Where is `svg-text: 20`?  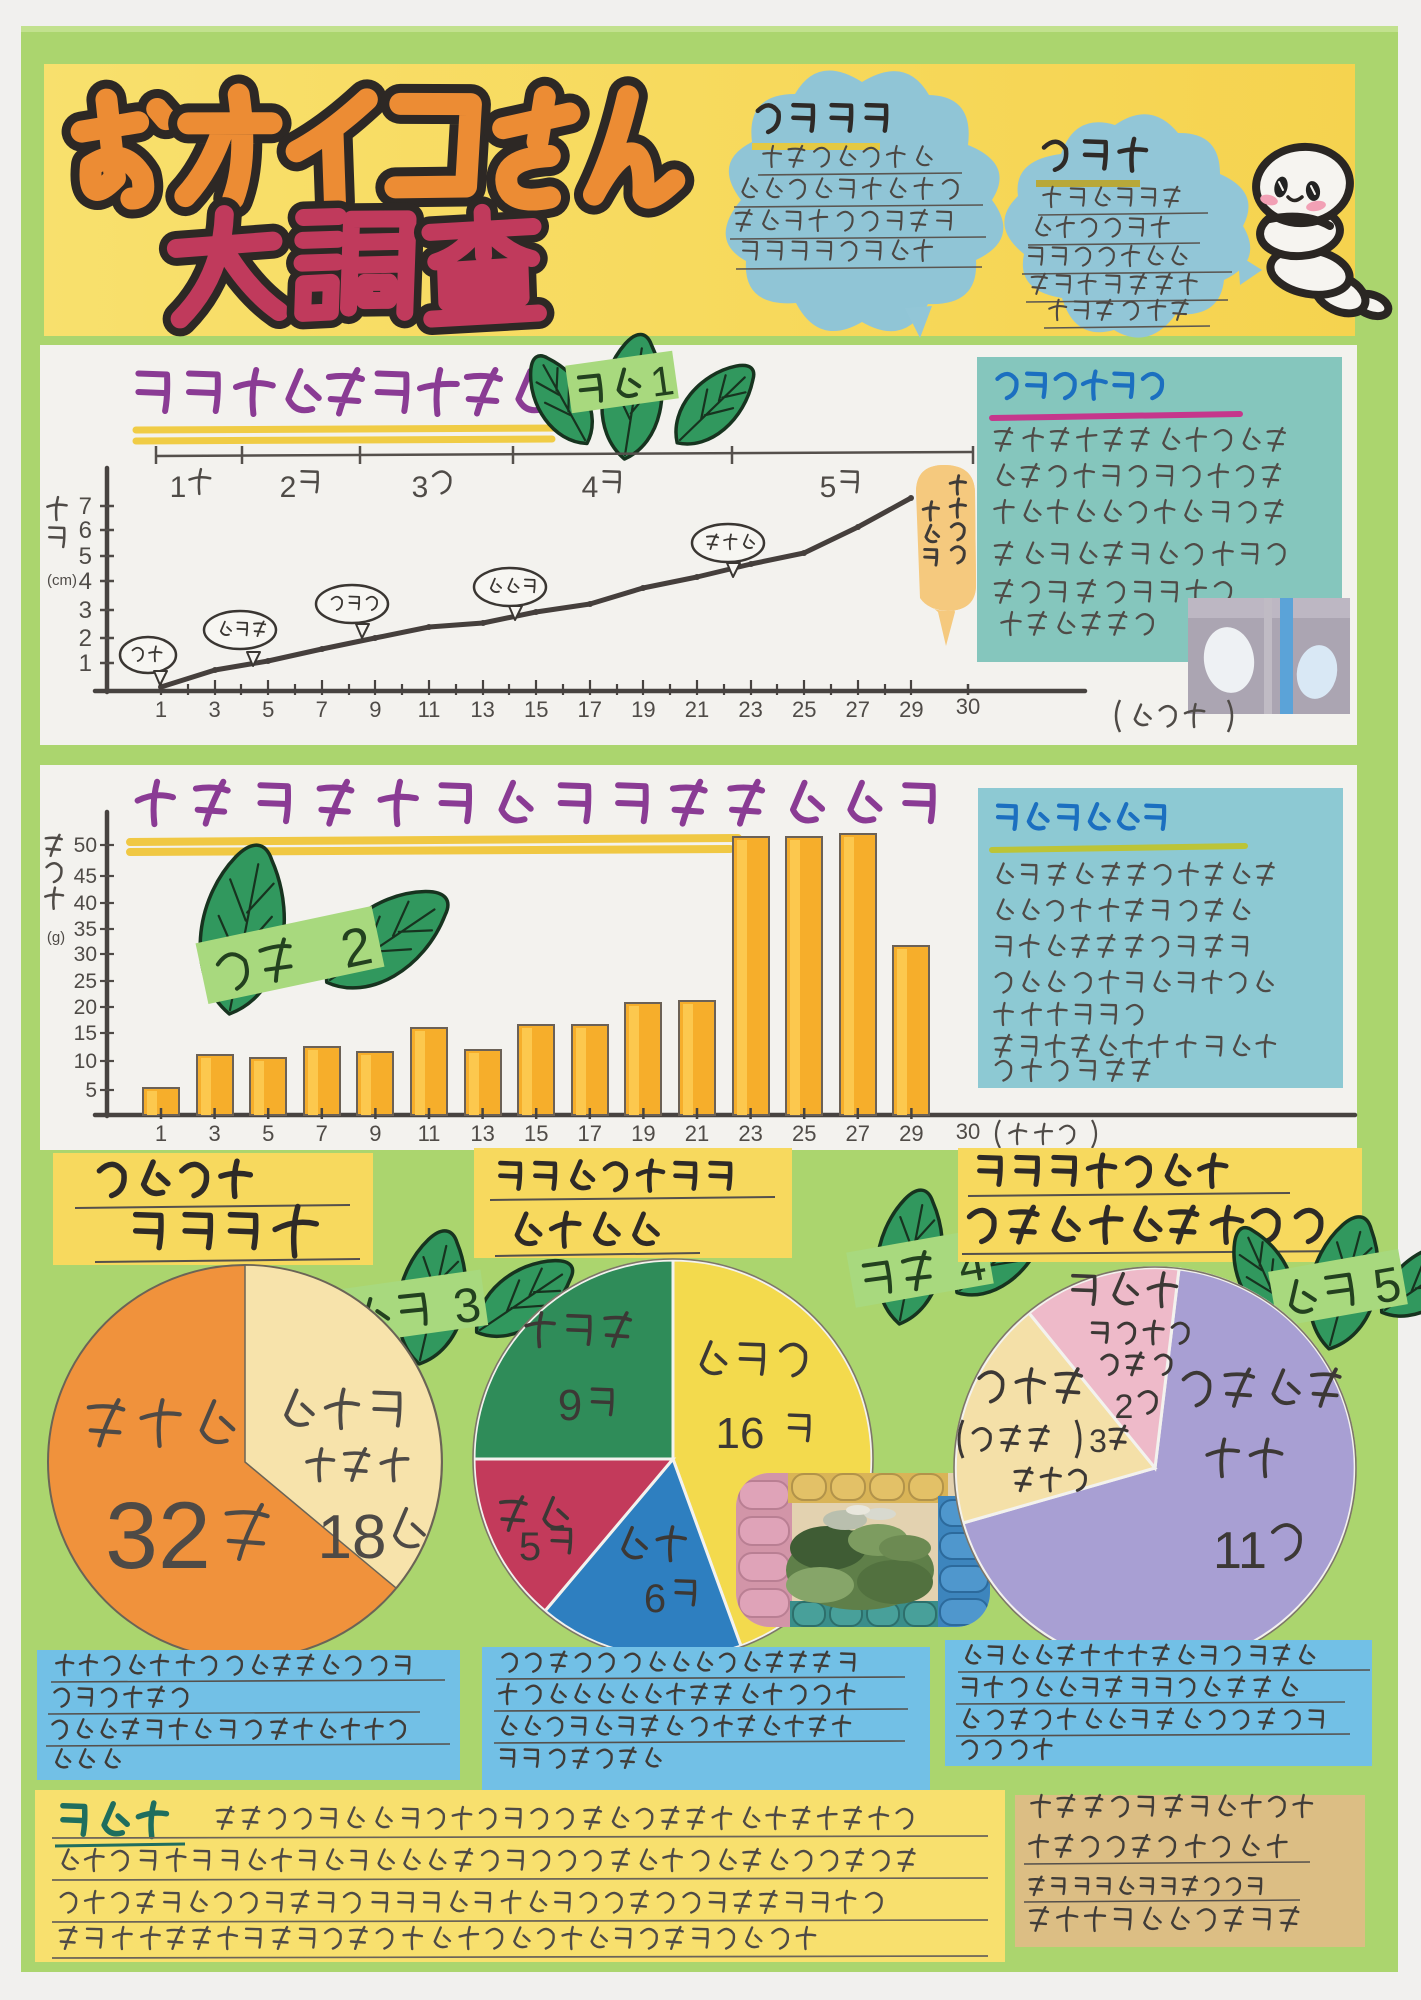 svg-text: 20 is located at coordinates (85, 1007).